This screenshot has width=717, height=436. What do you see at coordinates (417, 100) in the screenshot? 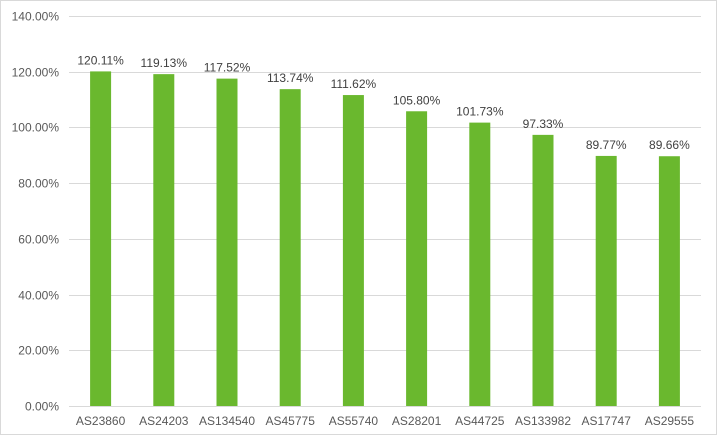
I see `data-label: 105.80%` at bounding box center [417, 100].